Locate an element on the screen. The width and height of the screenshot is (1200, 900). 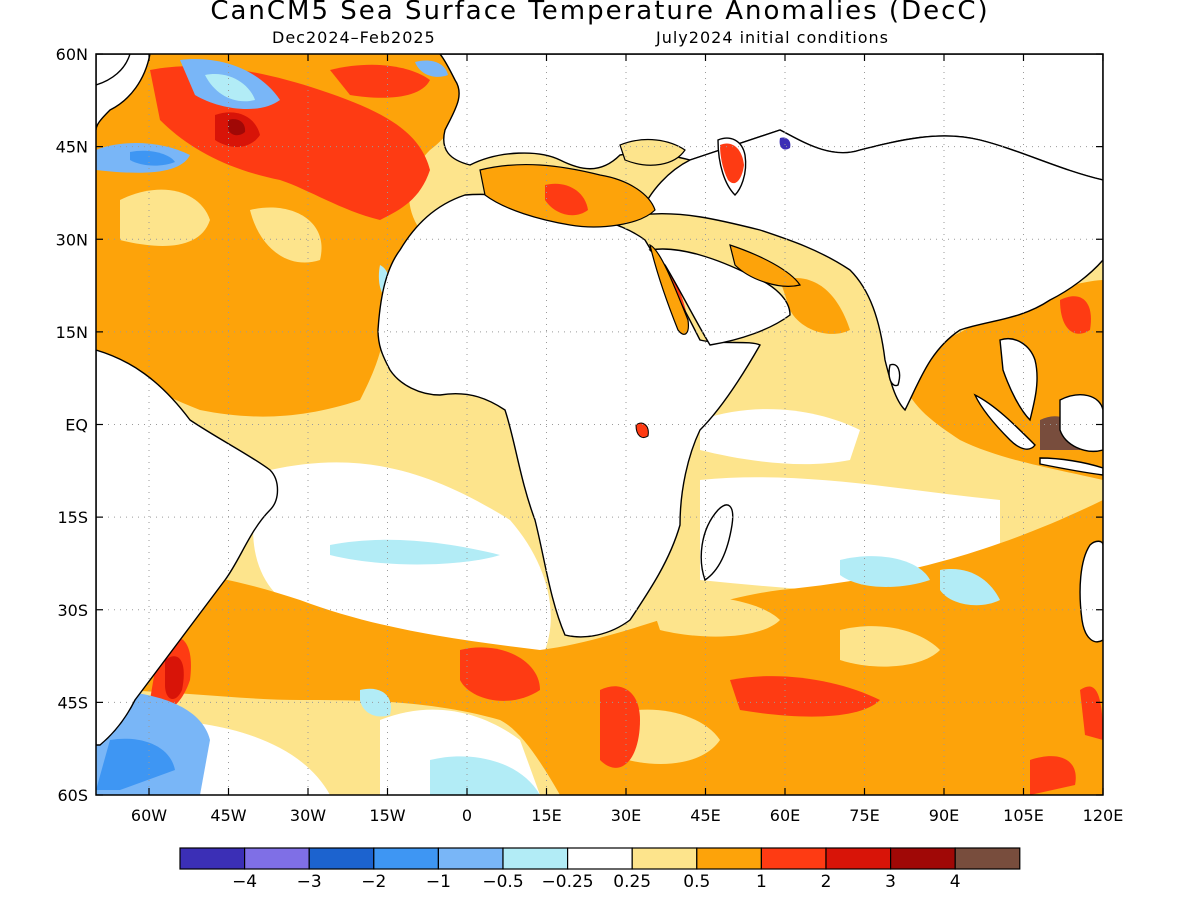
colorbar-labels: −4 −3 −2 −1 −0.5 −0.25 0.25 0.5 1 2 3 4 is located at coordinates (596, 882).